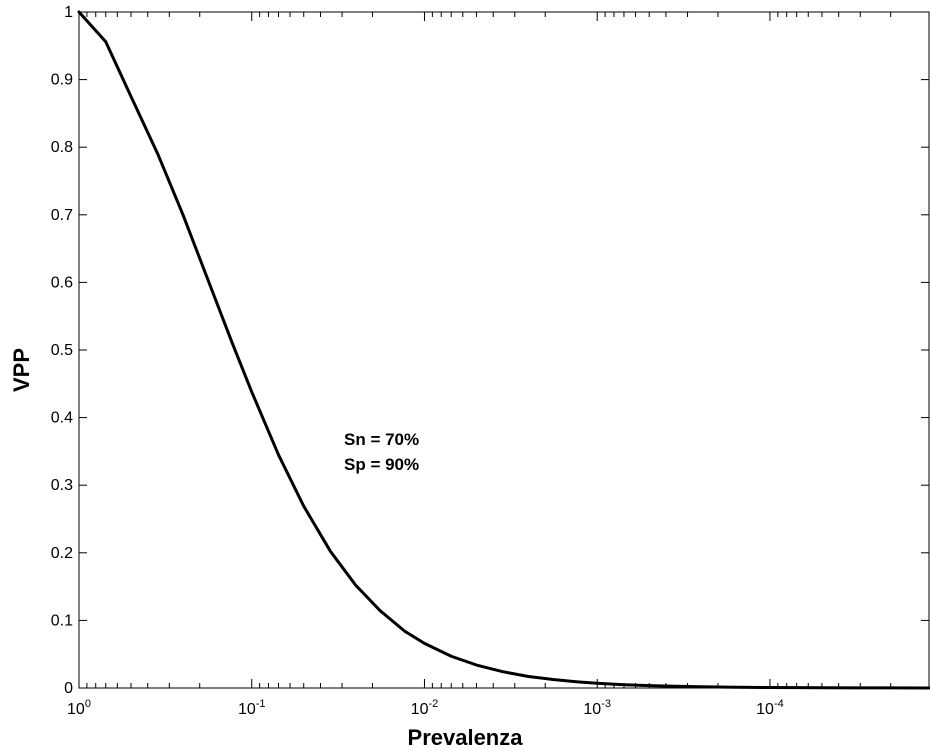 The height and width of the screenshot is (750, 930). Describe the element at coordinates (62, 80) in the screenshot. I see `y-tick-label: 0.9` at that location.